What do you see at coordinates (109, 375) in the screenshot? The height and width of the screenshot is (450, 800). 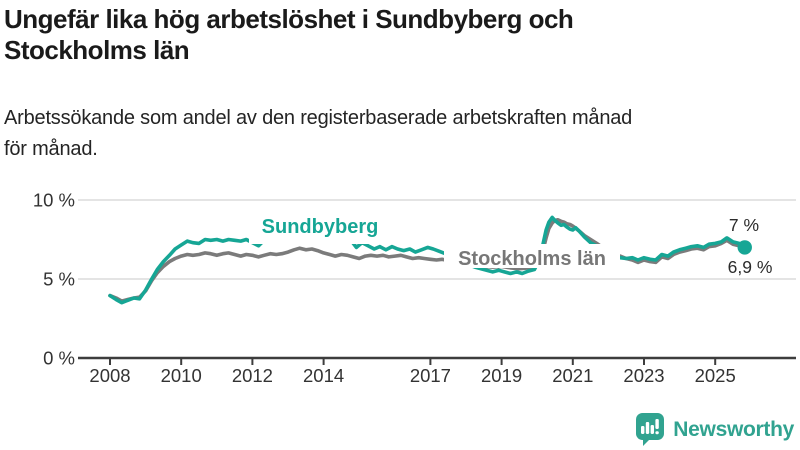 I see `x-axis-tick-label: 2008` at bounding box center [109, 375].